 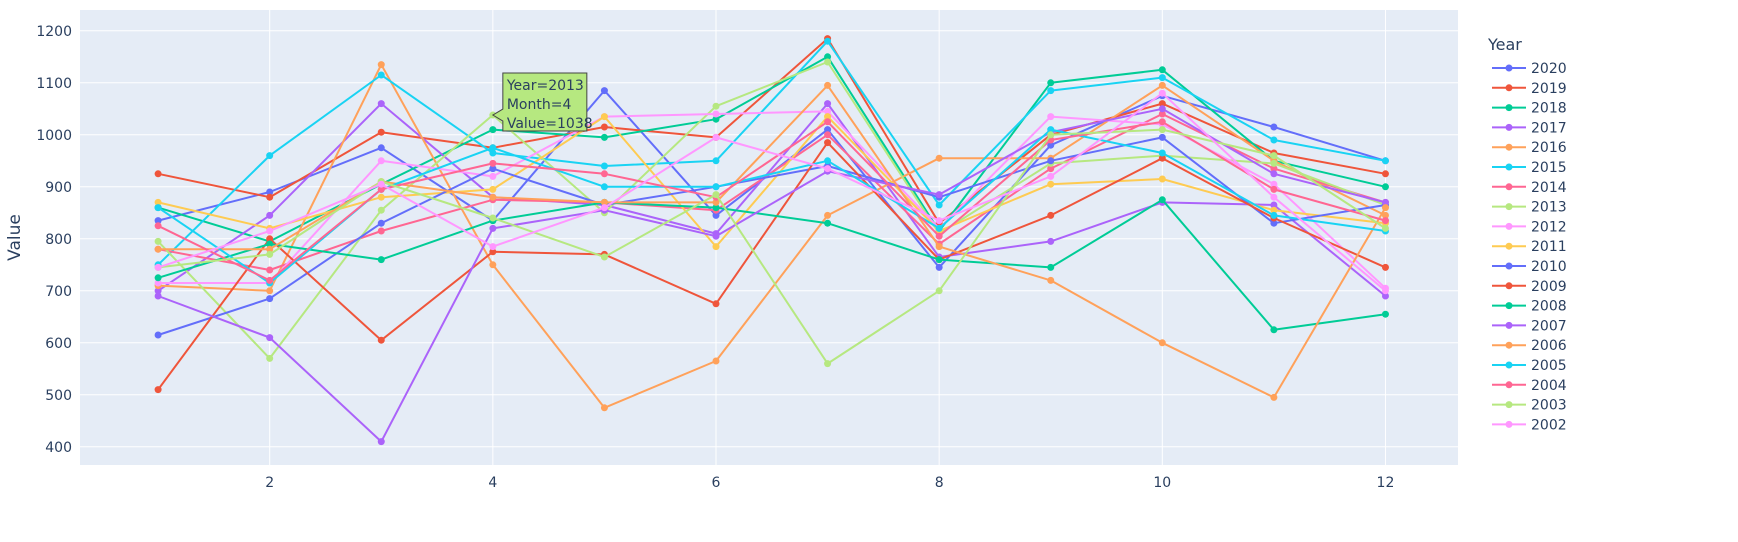 What do you see at coordinates (1529, 109) in the screenshot?
I see `legend-item-2018: 2018` at bounding box center [1529, 109].